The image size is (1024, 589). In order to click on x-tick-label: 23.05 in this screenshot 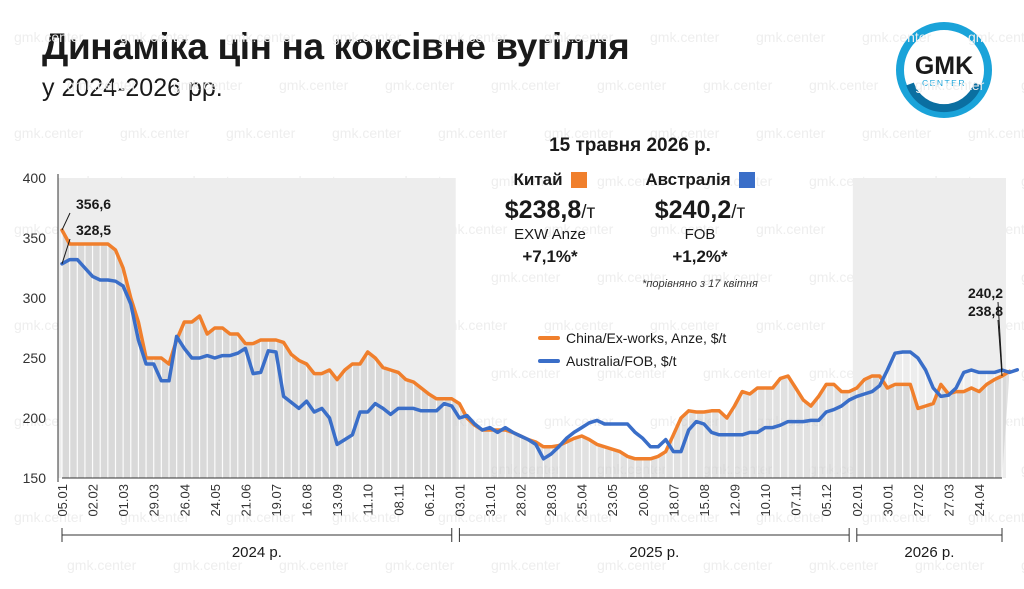, I will do `click(612, 500)`.